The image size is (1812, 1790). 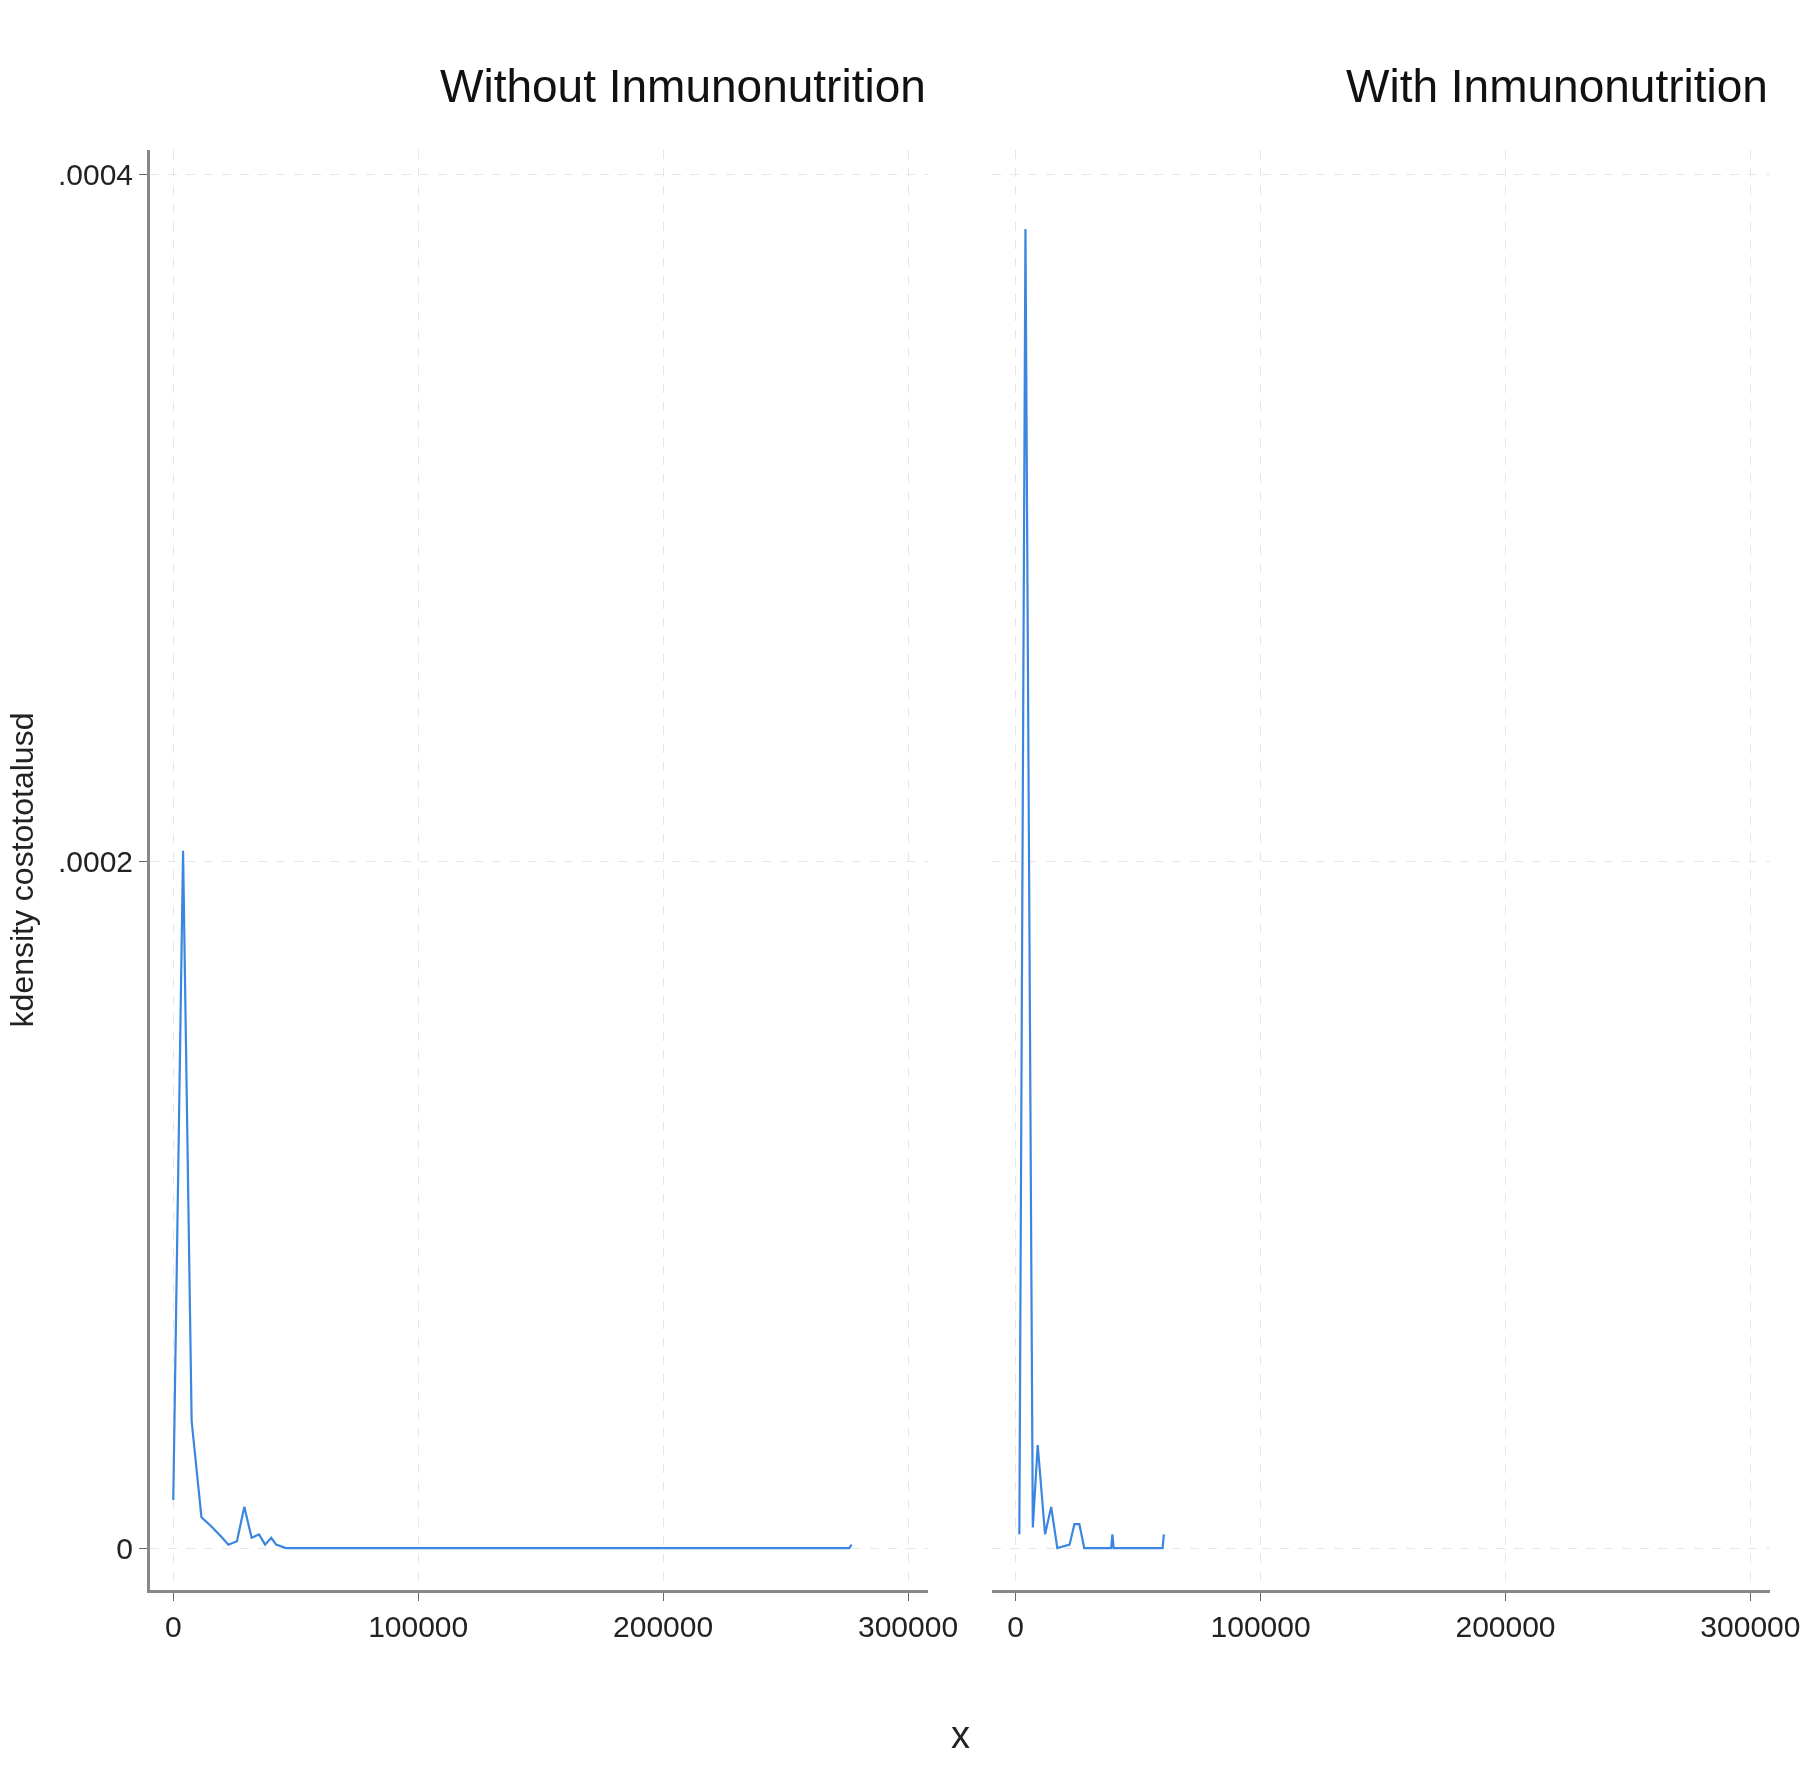 What do you see at coordinates (960, 1735) in the screenshot?
I see `x-axis-title: x` at bounding box center [960, 1735].